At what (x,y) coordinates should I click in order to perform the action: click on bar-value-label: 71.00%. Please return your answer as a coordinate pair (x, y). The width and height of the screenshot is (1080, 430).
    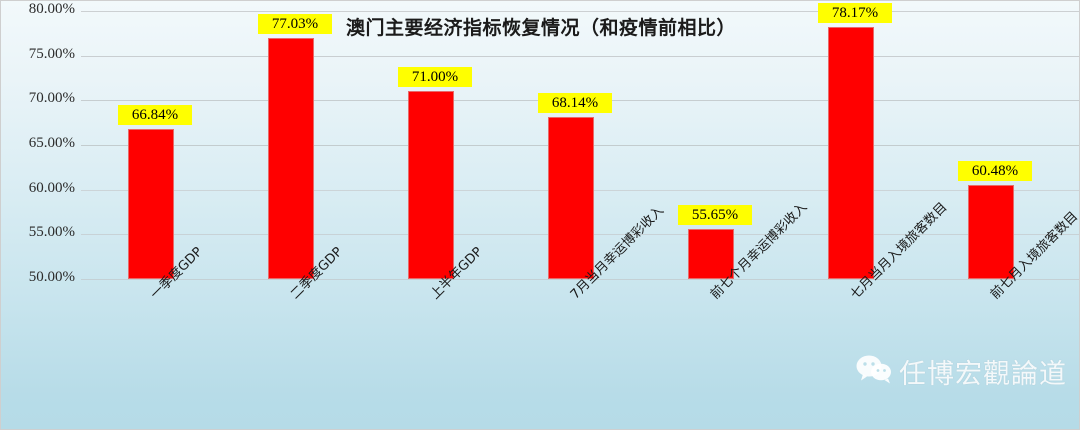
    Looking at the image, I should click on (435, 77).